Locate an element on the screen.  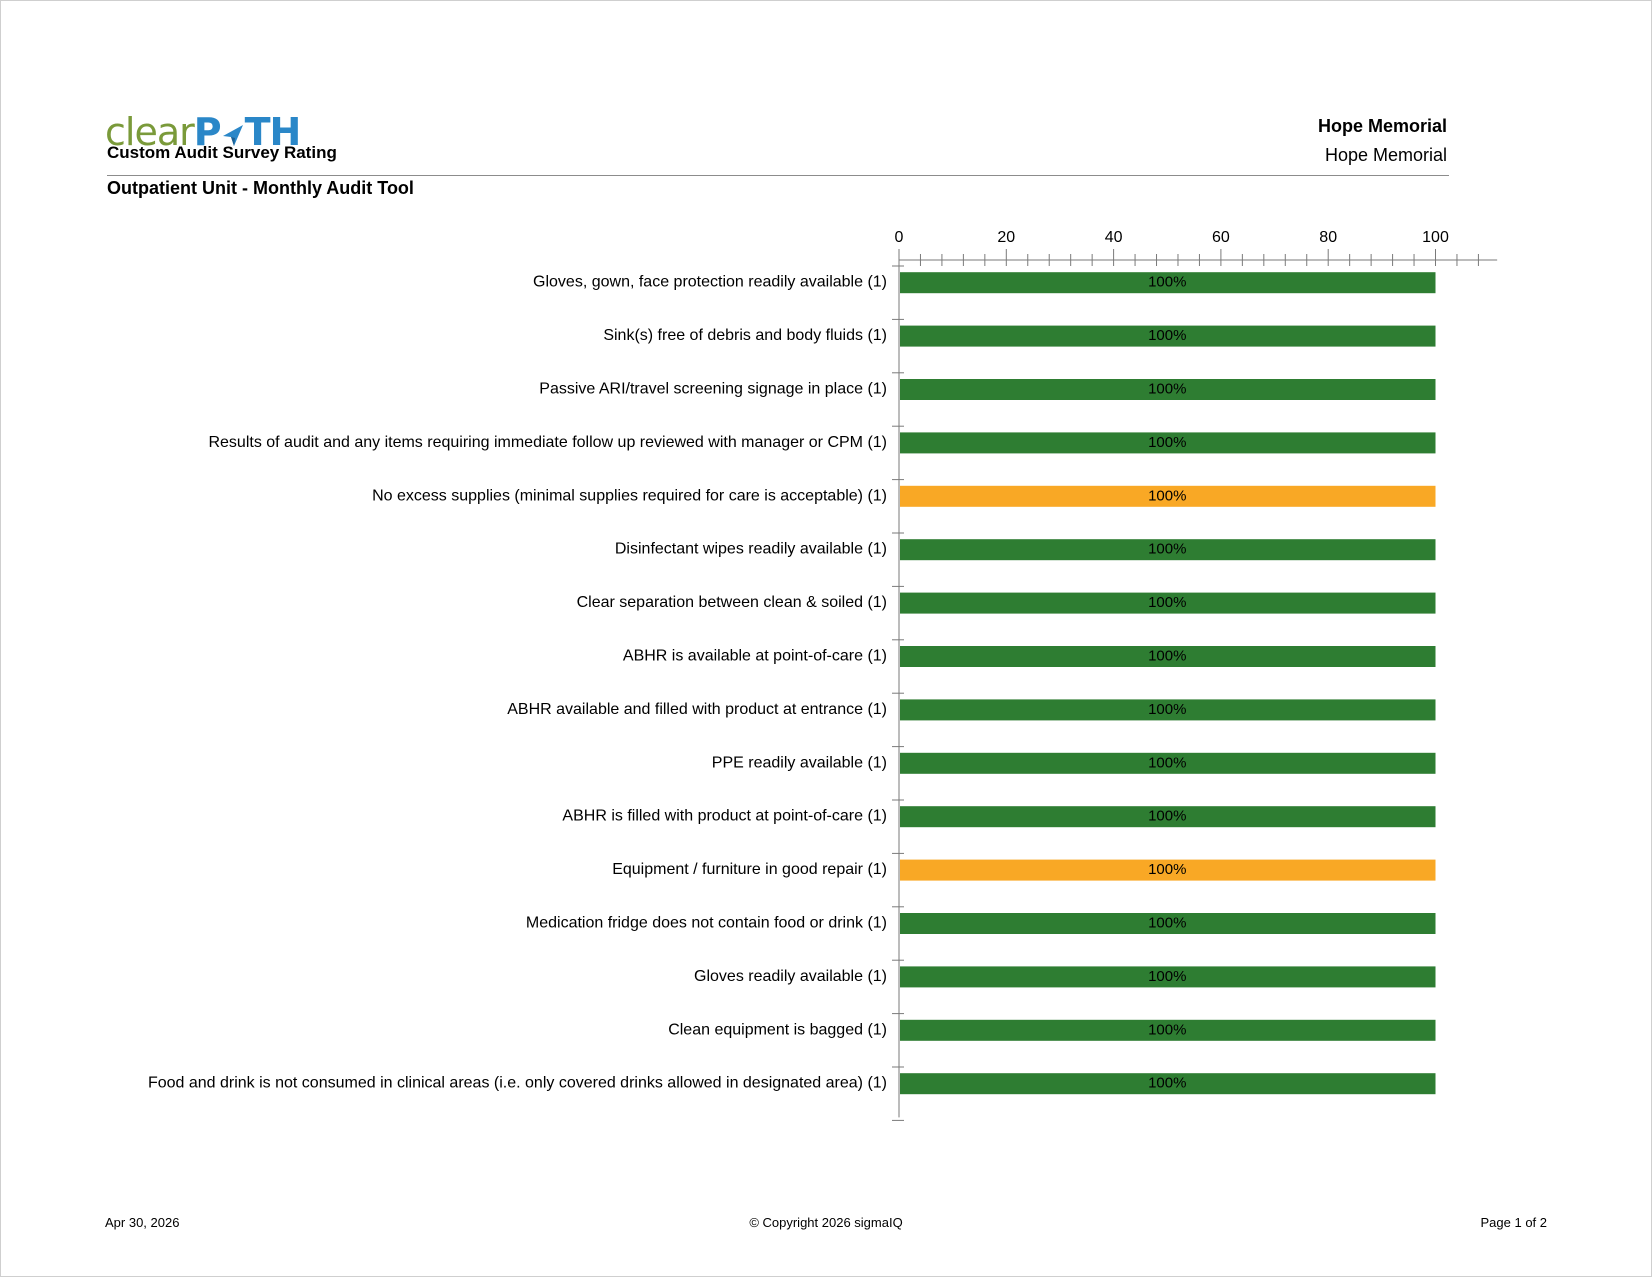
x-tick-label: 80 is located at coordinates (1328, 237).